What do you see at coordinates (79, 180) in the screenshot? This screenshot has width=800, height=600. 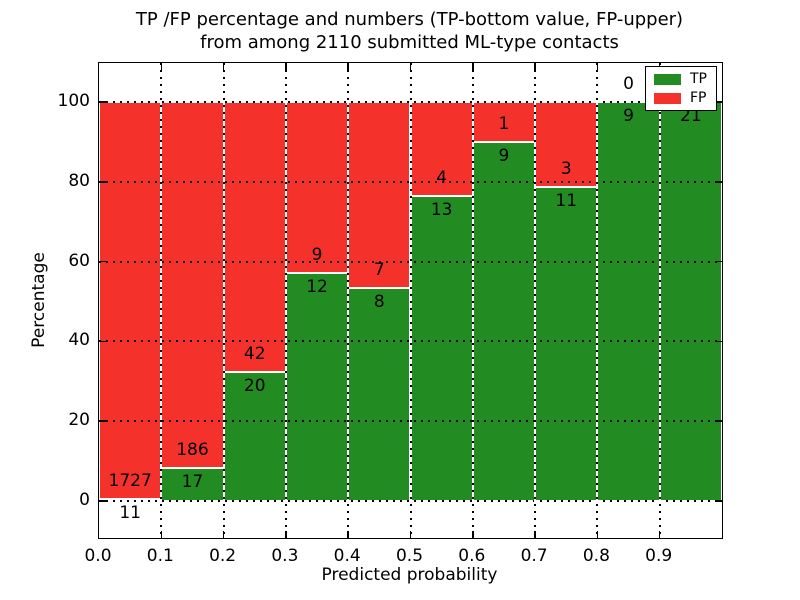 I see `y-tick-label: 80` at bounding box center [79, 180].